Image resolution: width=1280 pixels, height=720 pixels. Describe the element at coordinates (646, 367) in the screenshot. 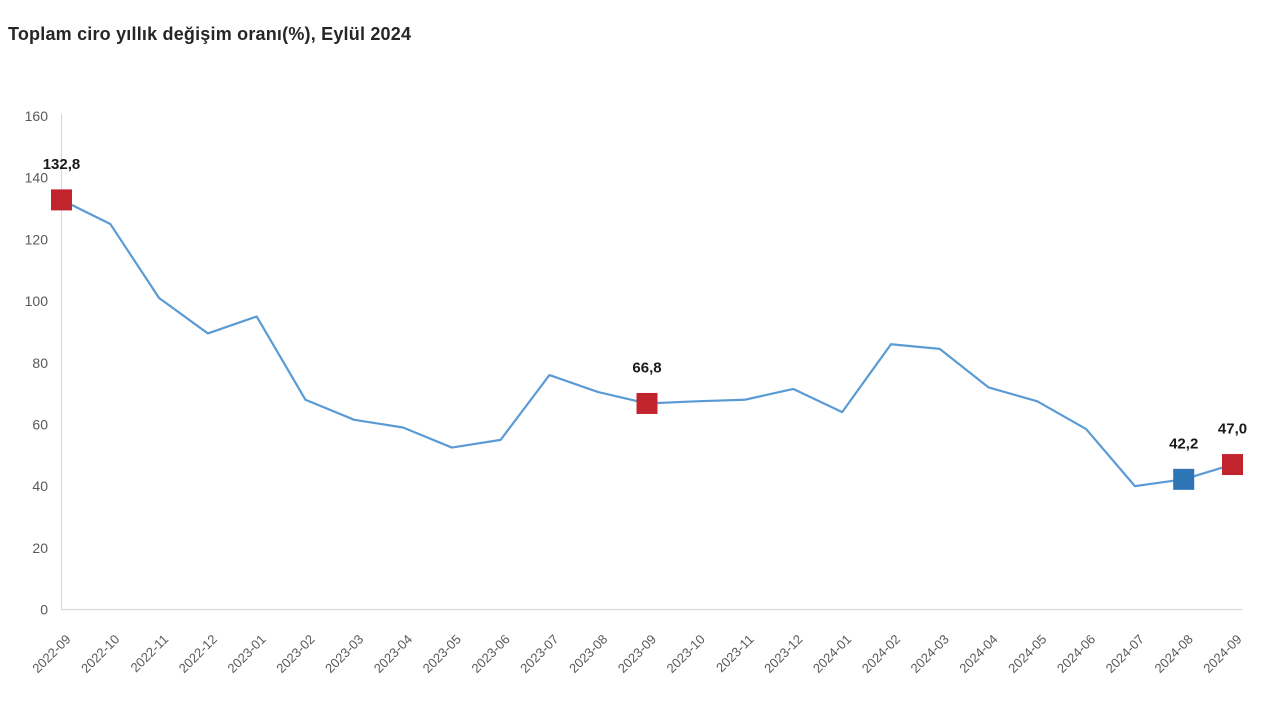

I see `data-point-label: 66,8` at that location.